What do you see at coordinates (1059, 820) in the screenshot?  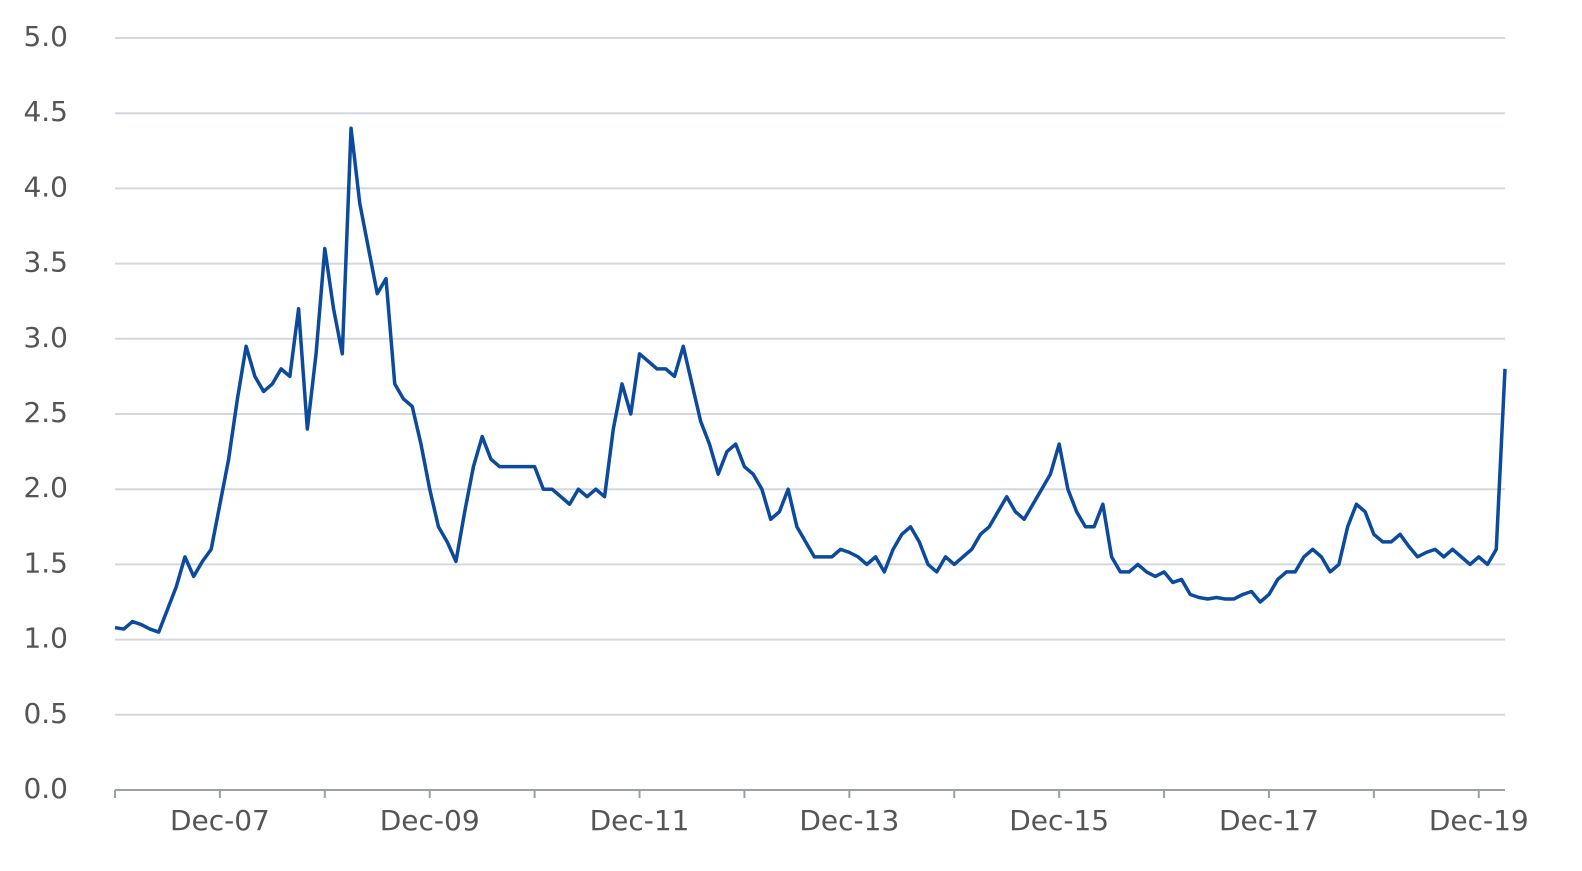 I see `x-tick-label: Dec-15` at bounding box center [1059, 820].